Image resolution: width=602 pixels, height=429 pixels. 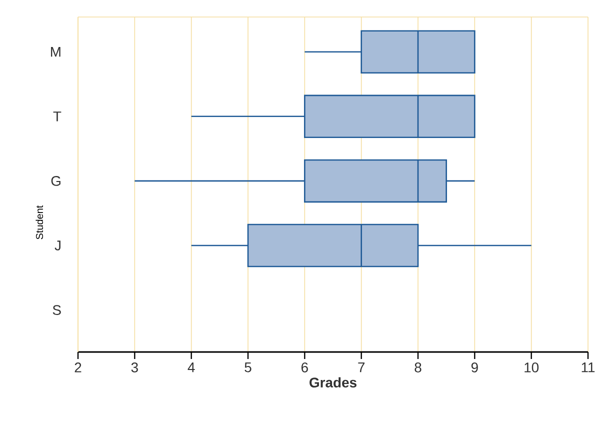 I want to click on x-tick-label: 6, so click(x=304, y=367).